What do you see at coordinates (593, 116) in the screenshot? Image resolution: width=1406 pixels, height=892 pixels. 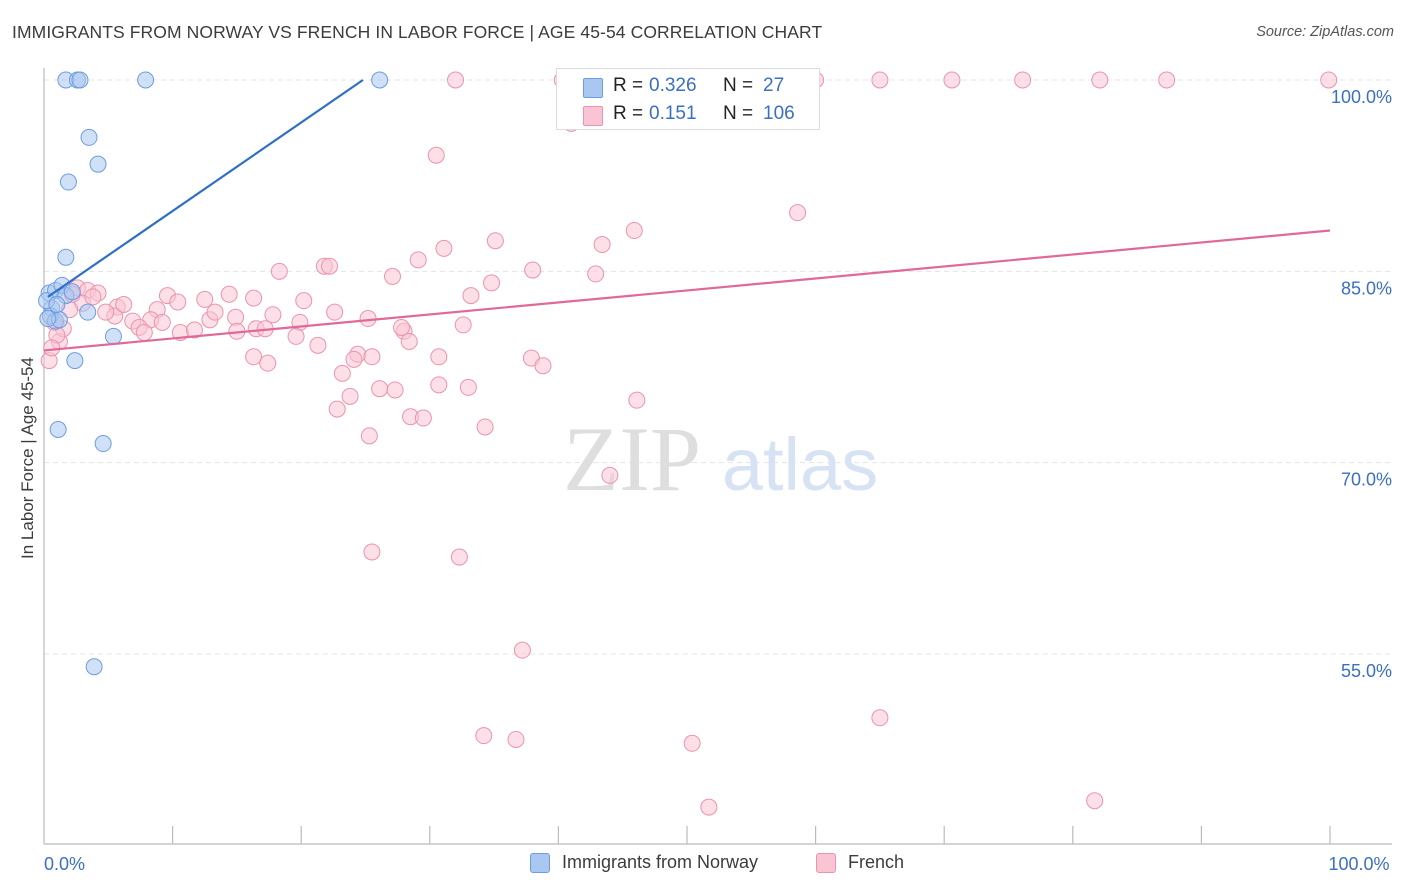 I see `stats-swatch-french` at bounding box center [593, 116].